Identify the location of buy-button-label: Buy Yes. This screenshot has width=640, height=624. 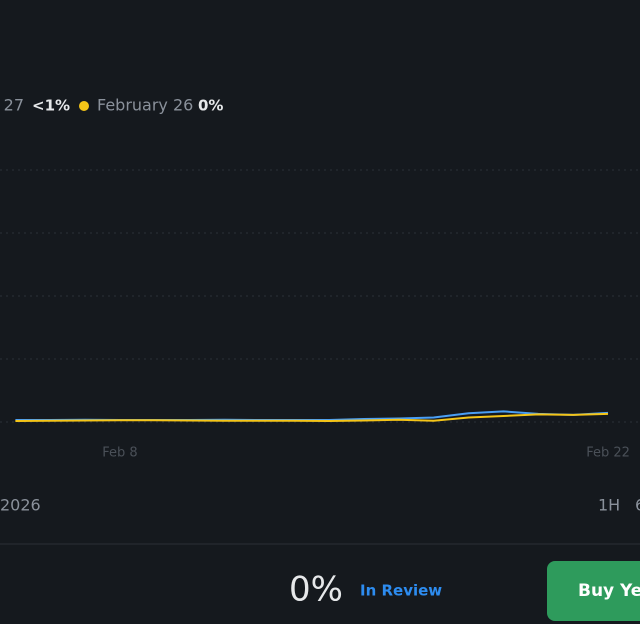
(609, 591).